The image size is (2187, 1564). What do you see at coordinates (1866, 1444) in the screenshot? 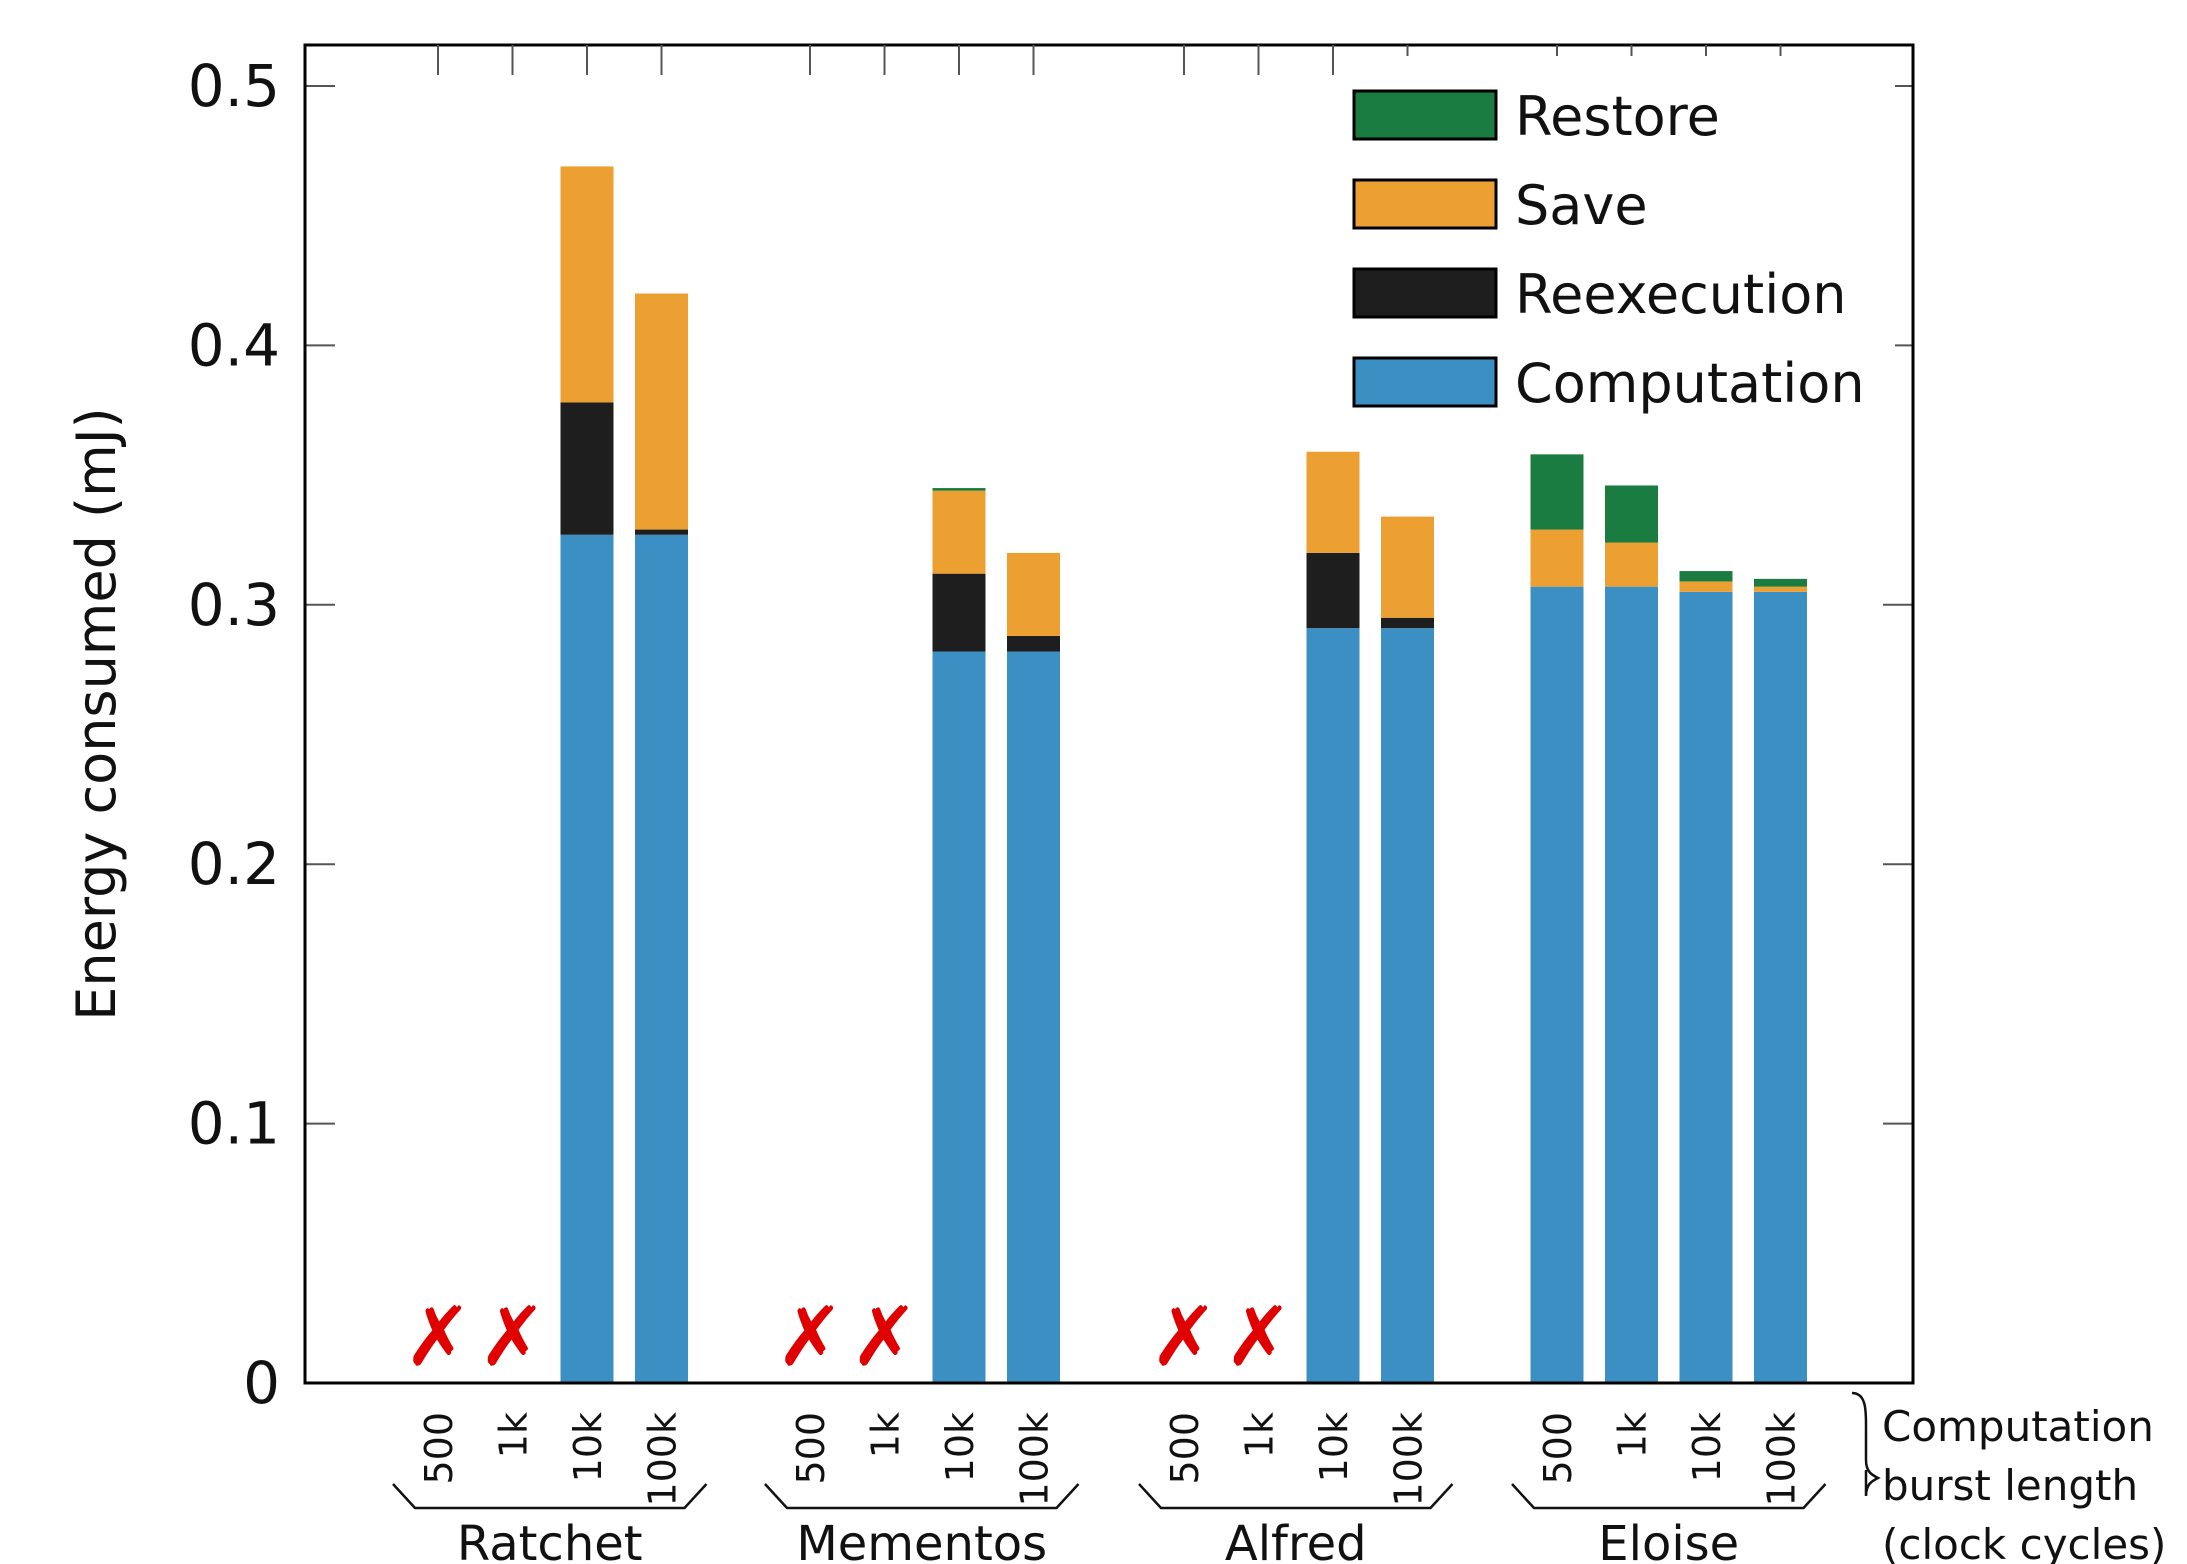
I see `note-brace` at bounding box center [1866, 1444].